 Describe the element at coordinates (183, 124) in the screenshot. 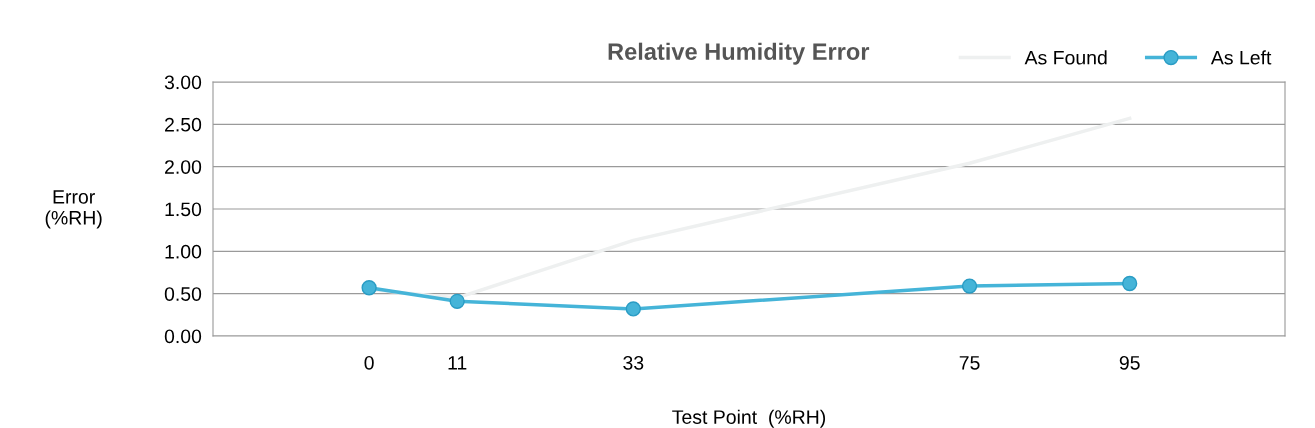

I see `y-tick-label: 2.50` at that location.